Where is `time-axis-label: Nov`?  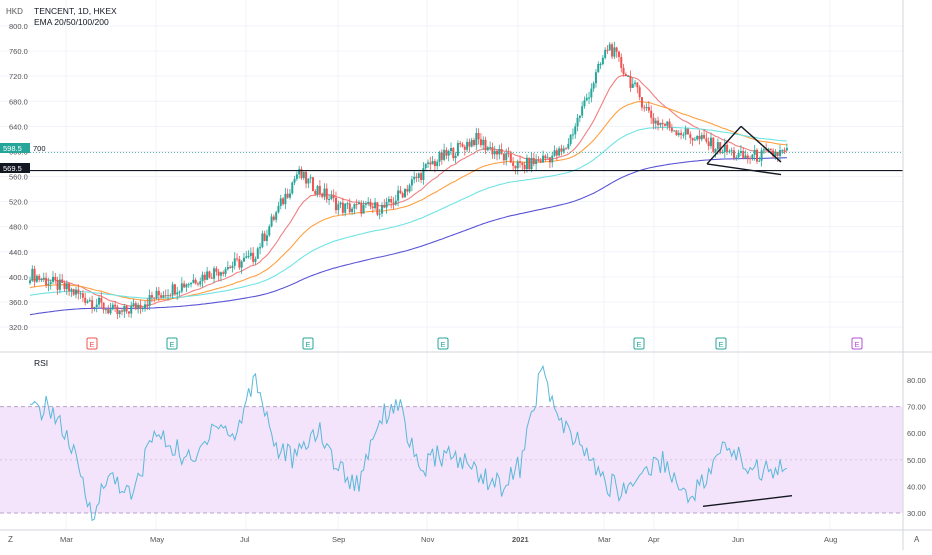 time-axis-label: Nov is located at coordinates (428, 539).